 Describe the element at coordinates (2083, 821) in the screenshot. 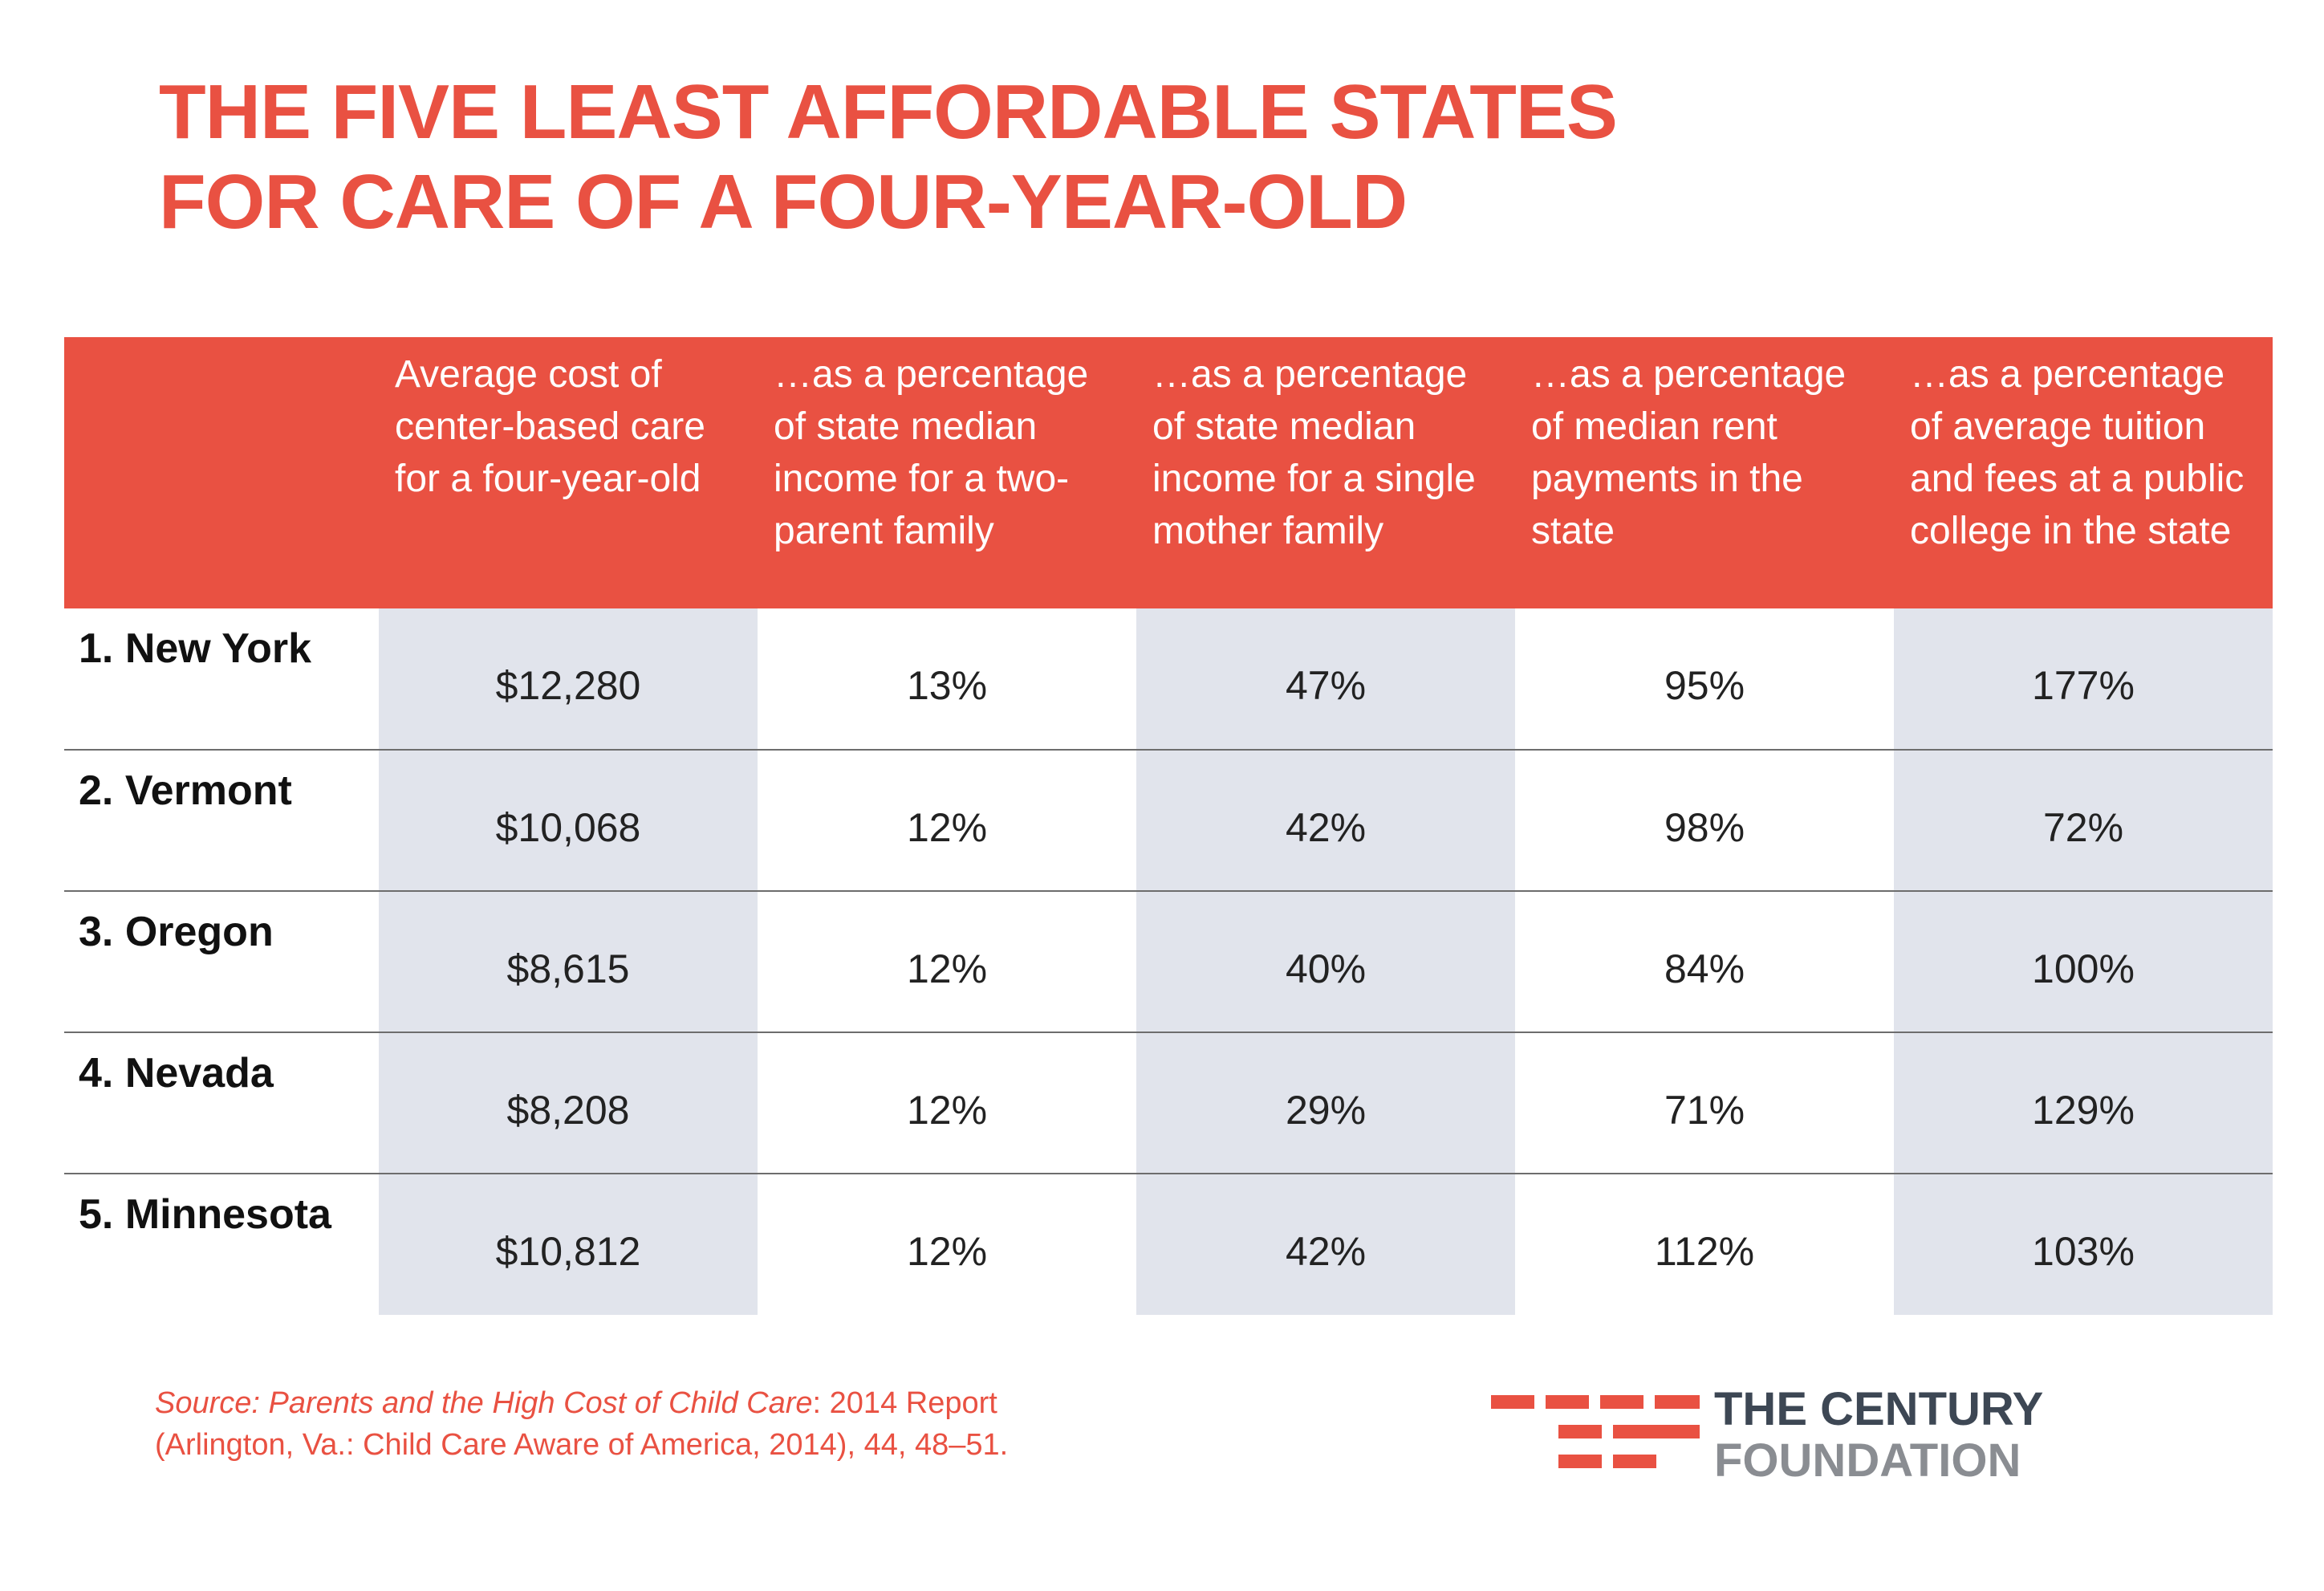

I see `table-cell: 72%` at that location.